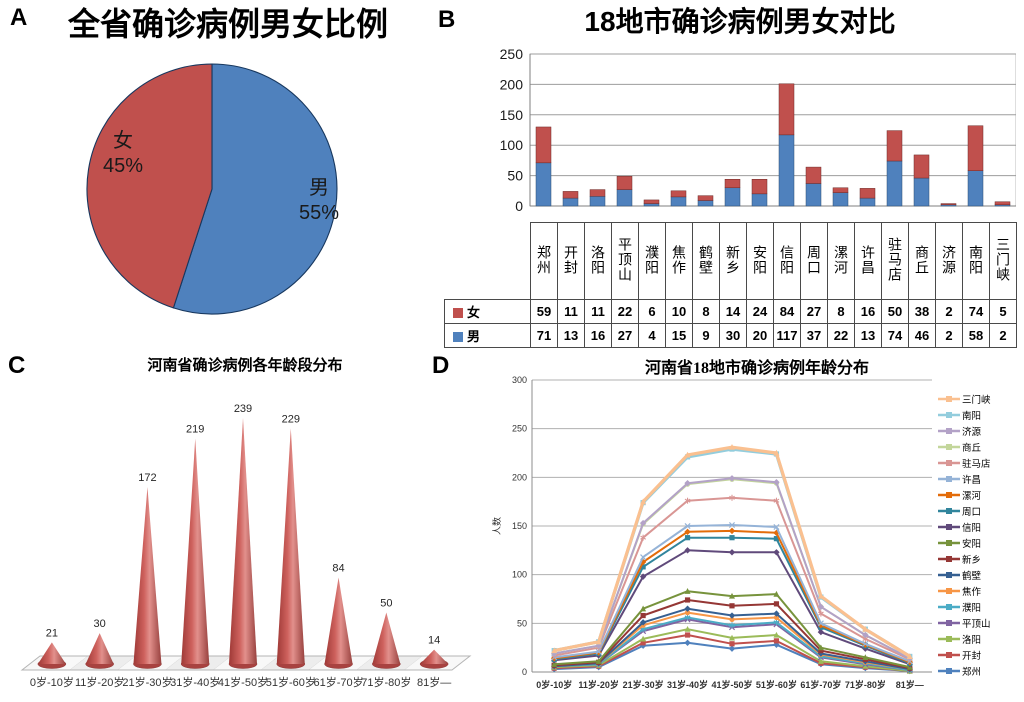 This screenshot has width=1024, height=702. Describe the element at coordinates (291, 682) in the screenshot. I see `cone-x-label: 51岁-60岁` at that location.